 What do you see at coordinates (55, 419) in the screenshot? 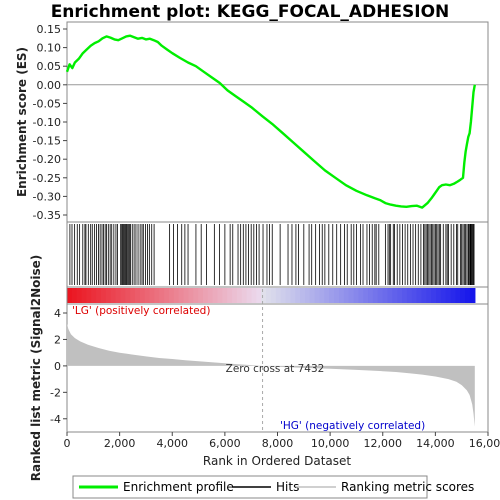
I see `metric-tick-label: -4` at bounding box center [55, 419].